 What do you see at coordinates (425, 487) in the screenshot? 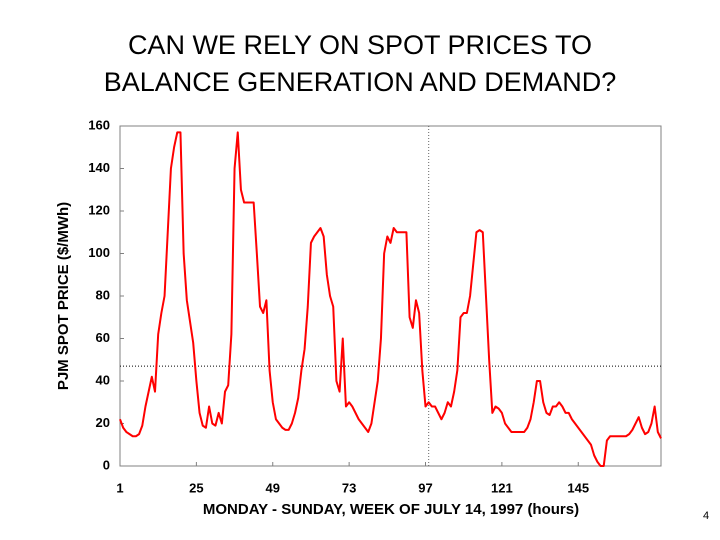
I see `x-tick-label: 97` at bounding box center [425, 487].